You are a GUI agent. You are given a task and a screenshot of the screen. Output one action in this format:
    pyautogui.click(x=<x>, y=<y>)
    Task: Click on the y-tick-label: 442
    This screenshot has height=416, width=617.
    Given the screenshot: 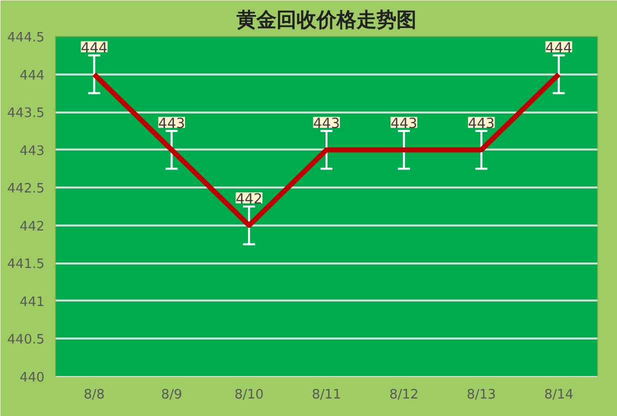 What is the action you would take?
    pyautogui.click(x=32, y=226)
    